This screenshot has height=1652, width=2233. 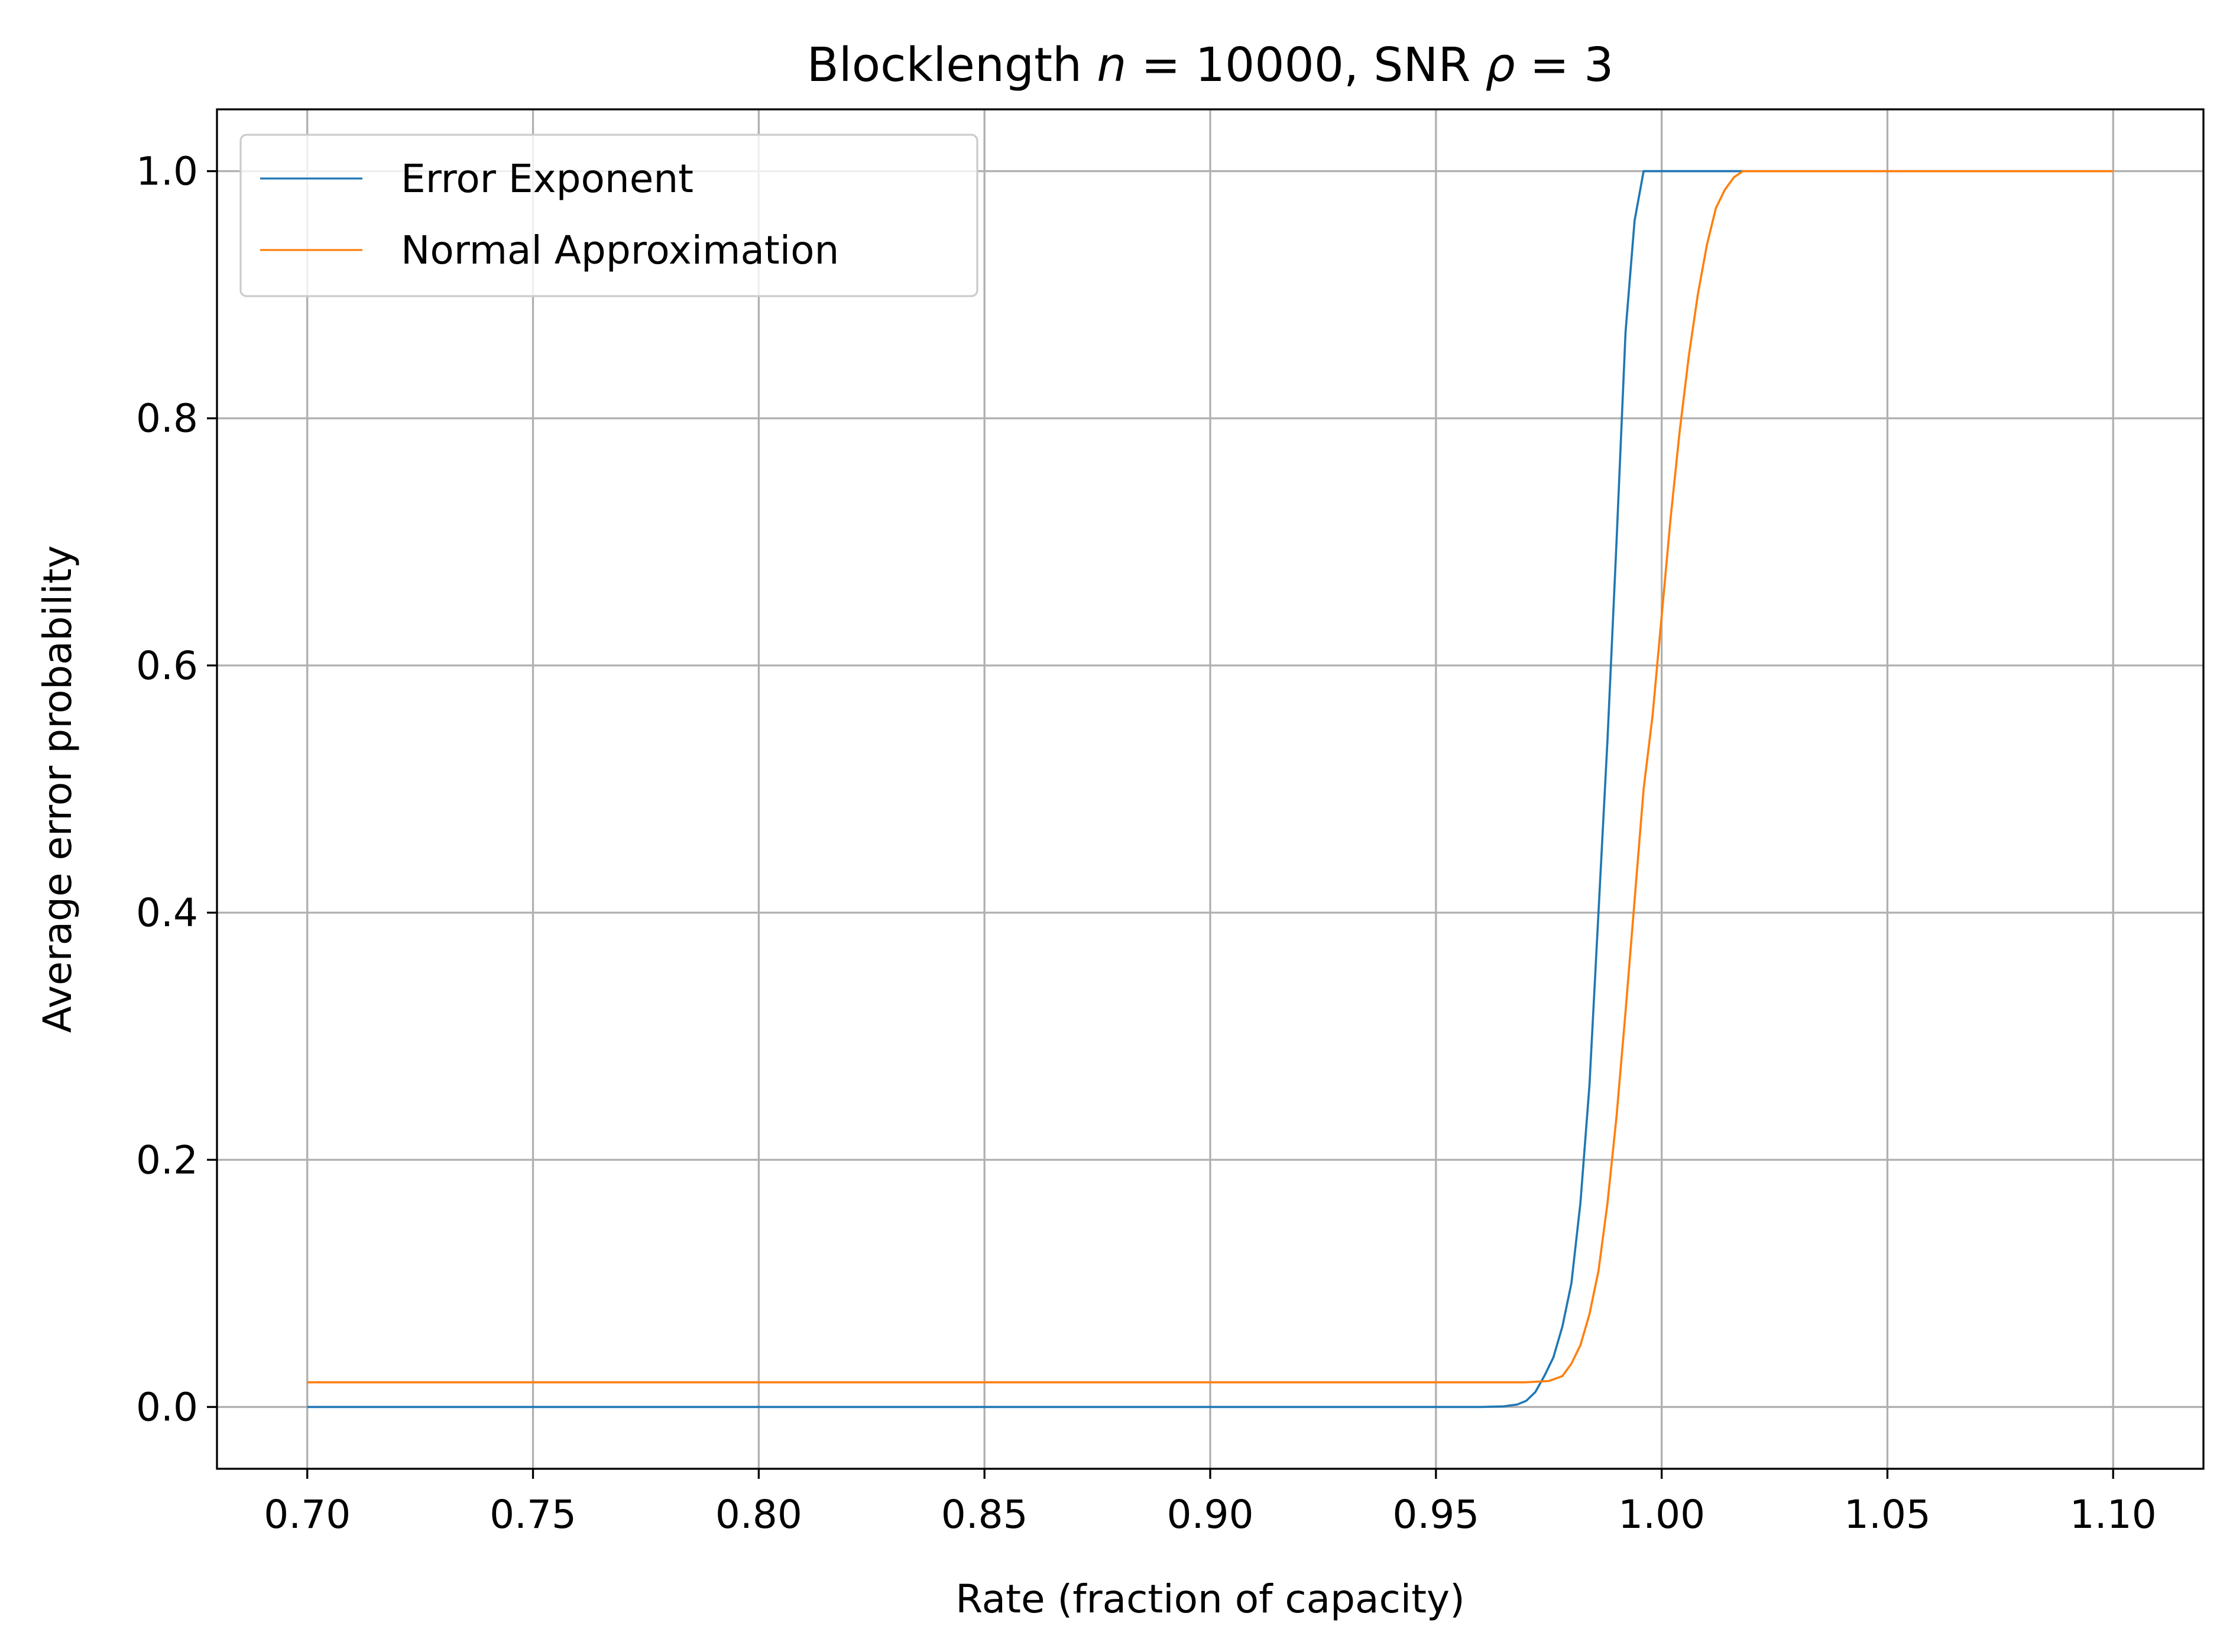 I want to click on y-tick-label: 0.6, so click(x=167, y=666).